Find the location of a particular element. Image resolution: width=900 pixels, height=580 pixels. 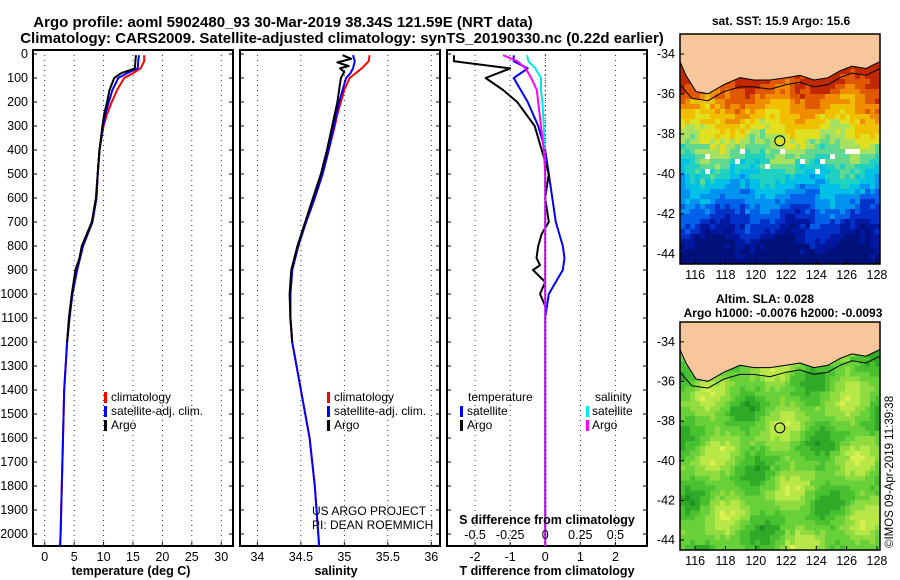

credit-pi: PI: DEAN ROEMMICH is located at coordinates (372, 525).